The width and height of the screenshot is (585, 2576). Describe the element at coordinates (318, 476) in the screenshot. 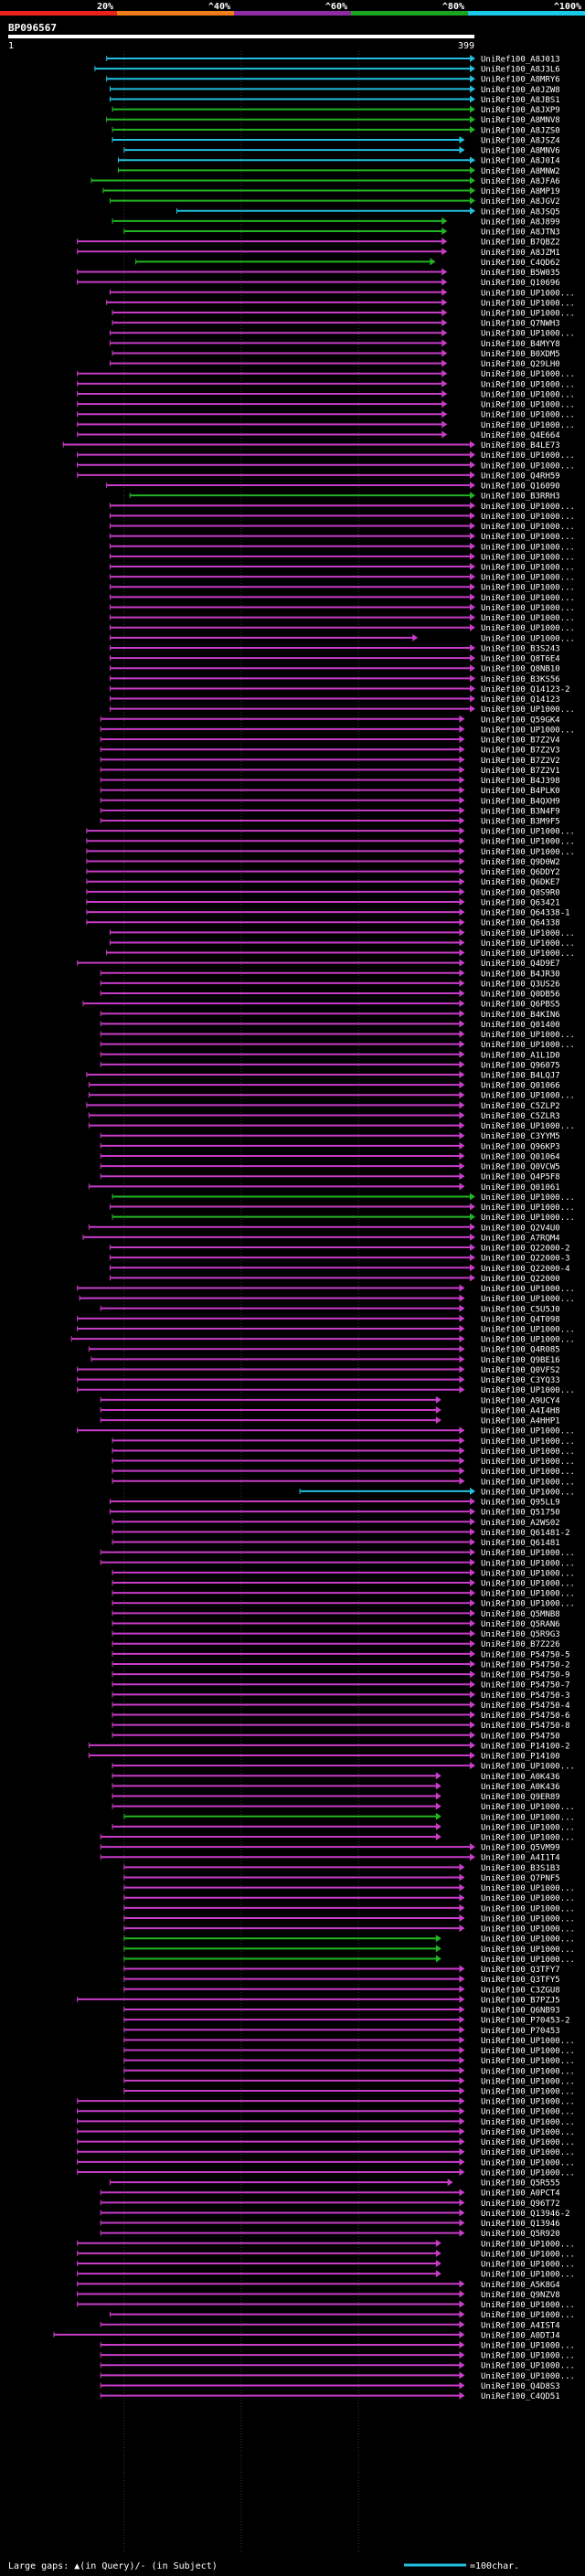

I see `hit-row: UniRef100_Q4RH59` at that location.